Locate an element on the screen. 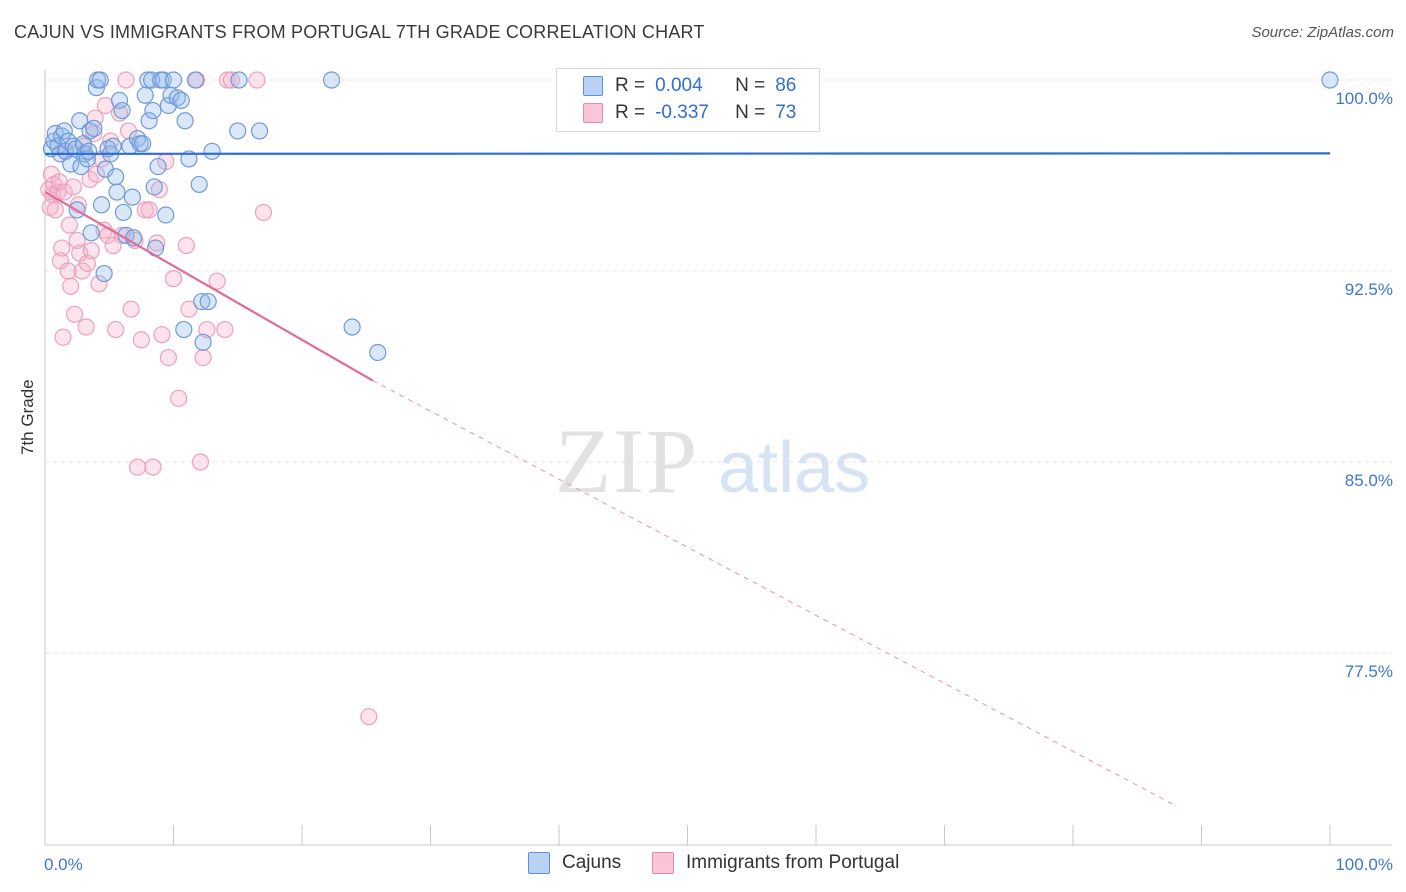 This screenshot has height=892, width=1406. legend-item-portugal: Immigrants from Portugal is located at coordinates (775, 863).